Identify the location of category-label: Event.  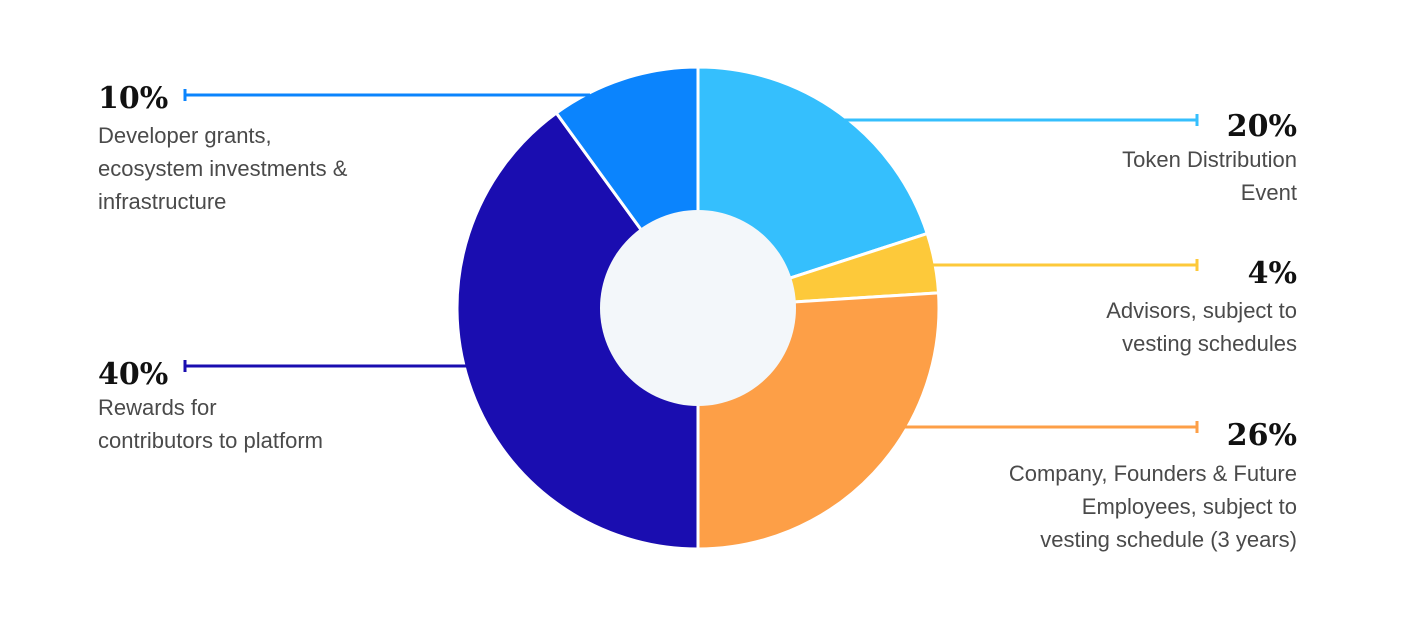
(1269, 192).